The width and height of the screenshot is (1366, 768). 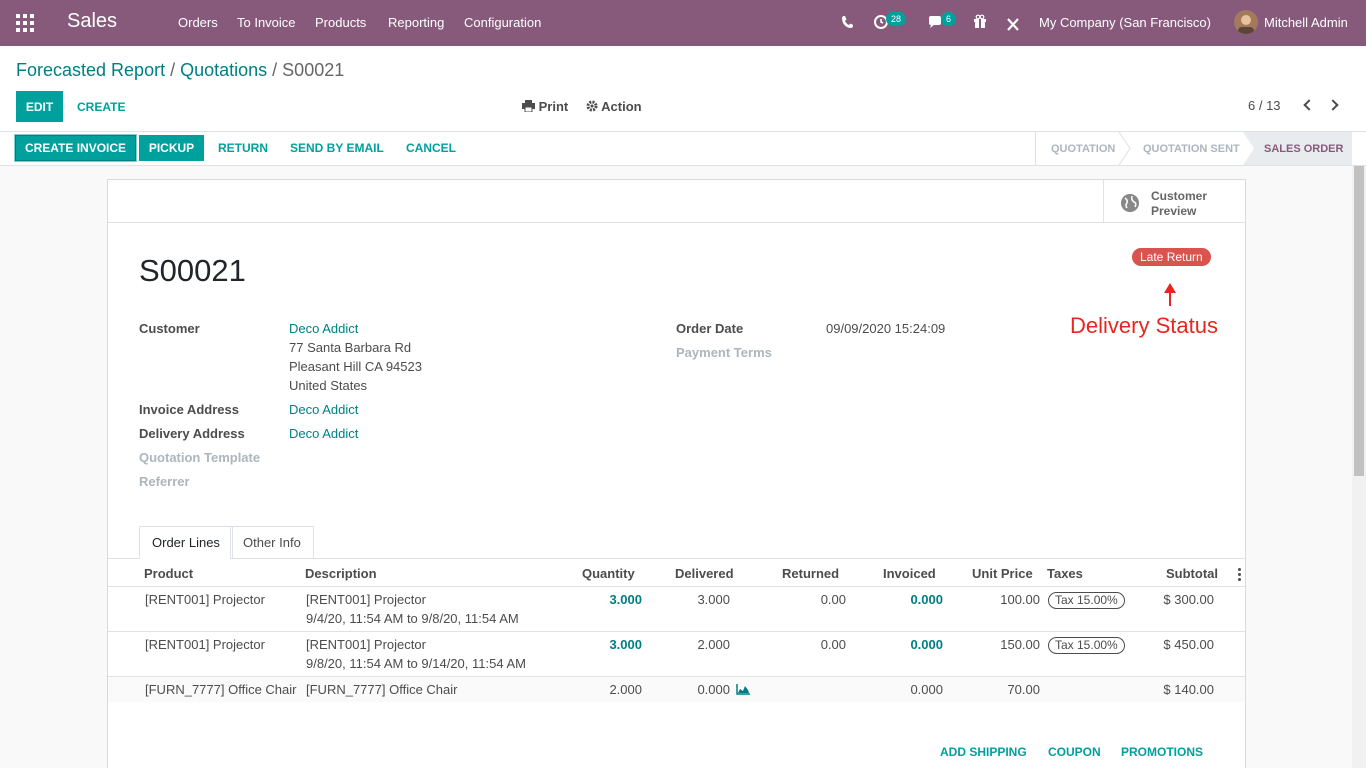 I want to click on menu-configuration: Configuration, so click(x=503, y=22).